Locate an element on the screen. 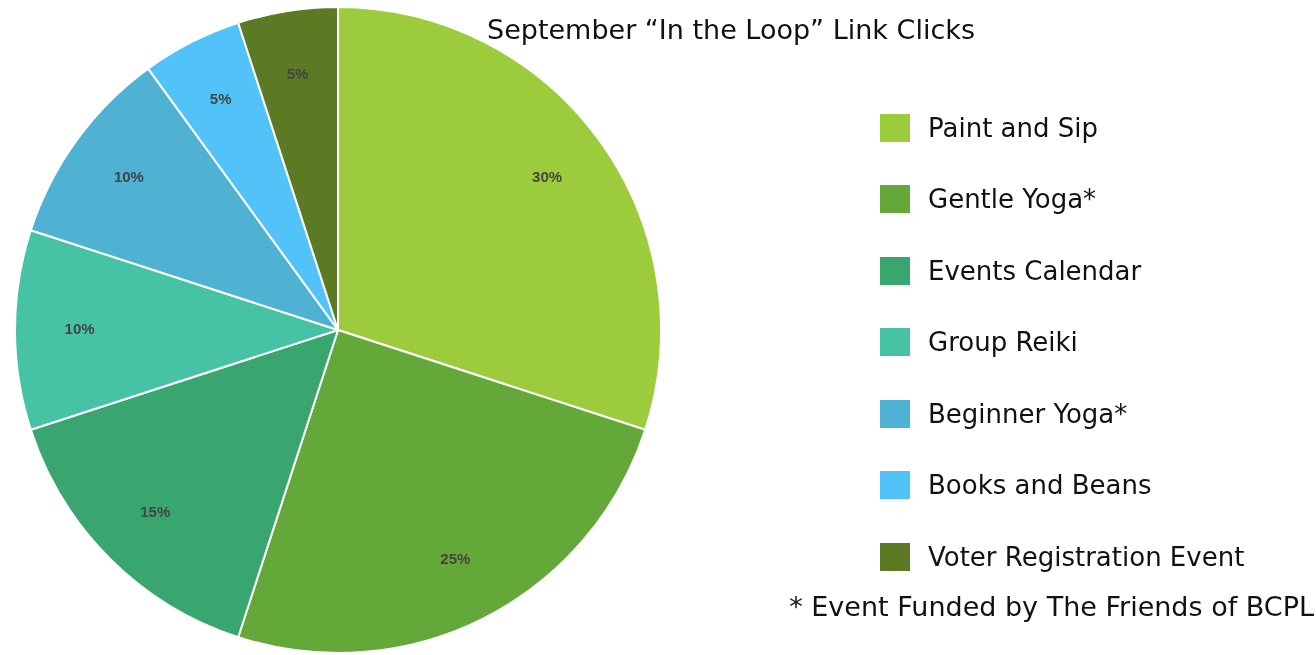  chart-title: September “In the Loop” Link Clicks is located at coordinates (731, 29).